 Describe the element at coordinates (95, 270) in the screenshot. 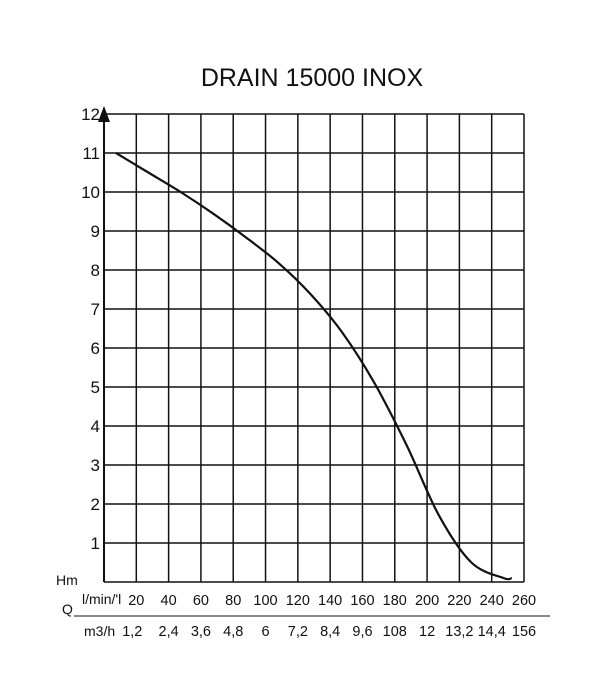

I see `y-tick-label: 8` at that location.